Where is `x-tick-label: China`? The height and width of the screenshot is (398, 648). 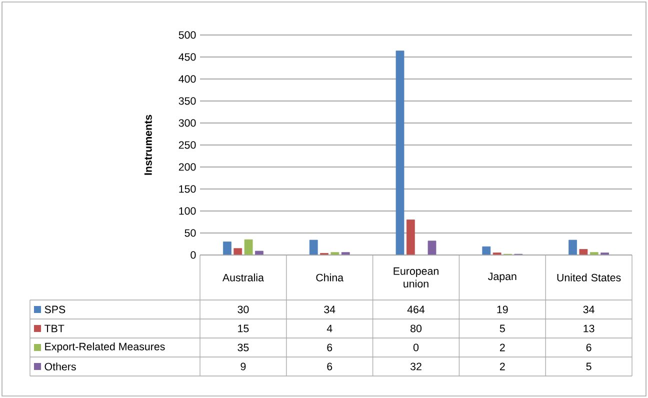
x-tick-label: China is located at coordinates (330, 278).